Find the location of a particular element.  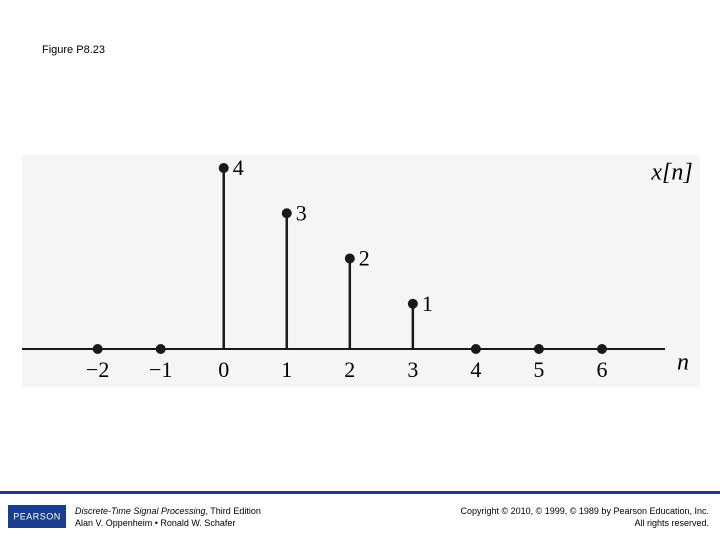

authors: Alan V. Oppenheim • Ronald W. Schafer is located at coordinates (155, 523).